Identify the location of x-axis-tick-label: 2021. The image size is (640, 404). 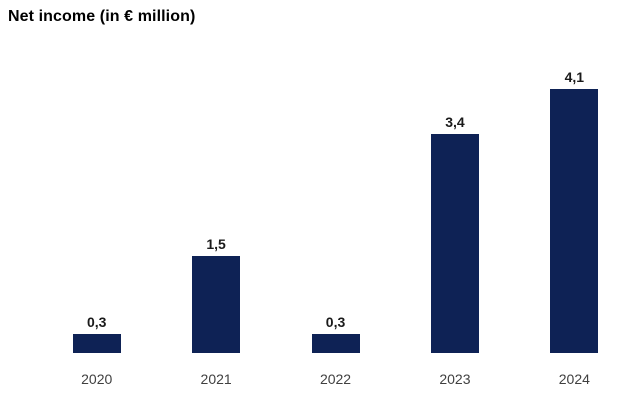
(216, 379).